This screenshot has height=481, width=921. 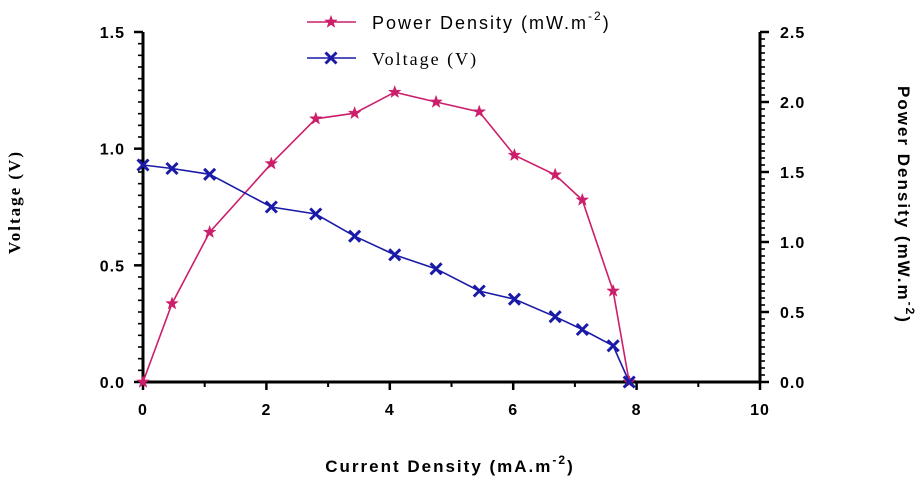 What do you see at coordinates (792, 173) in the screenshot?
I see `y-right-tick-label: 1.5` at bounding box center [792, 173].